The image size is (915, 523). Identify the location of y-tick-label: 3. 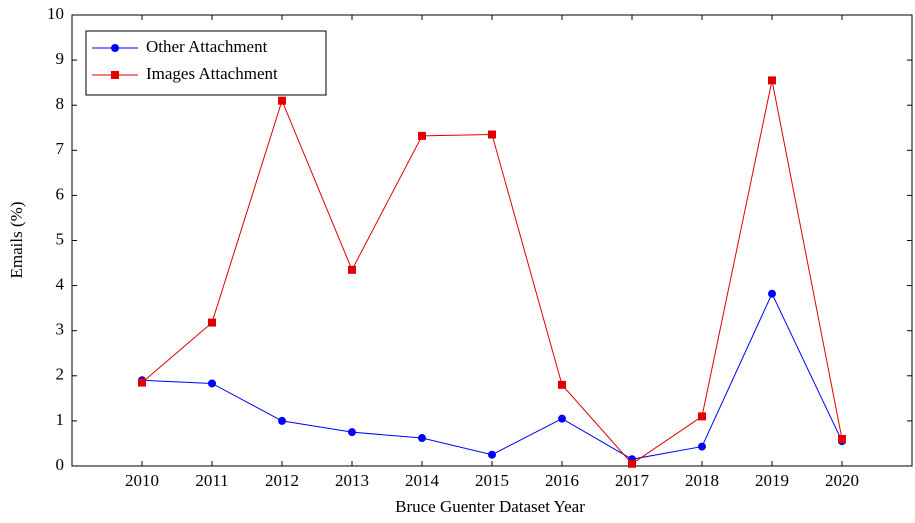
(60, 329).